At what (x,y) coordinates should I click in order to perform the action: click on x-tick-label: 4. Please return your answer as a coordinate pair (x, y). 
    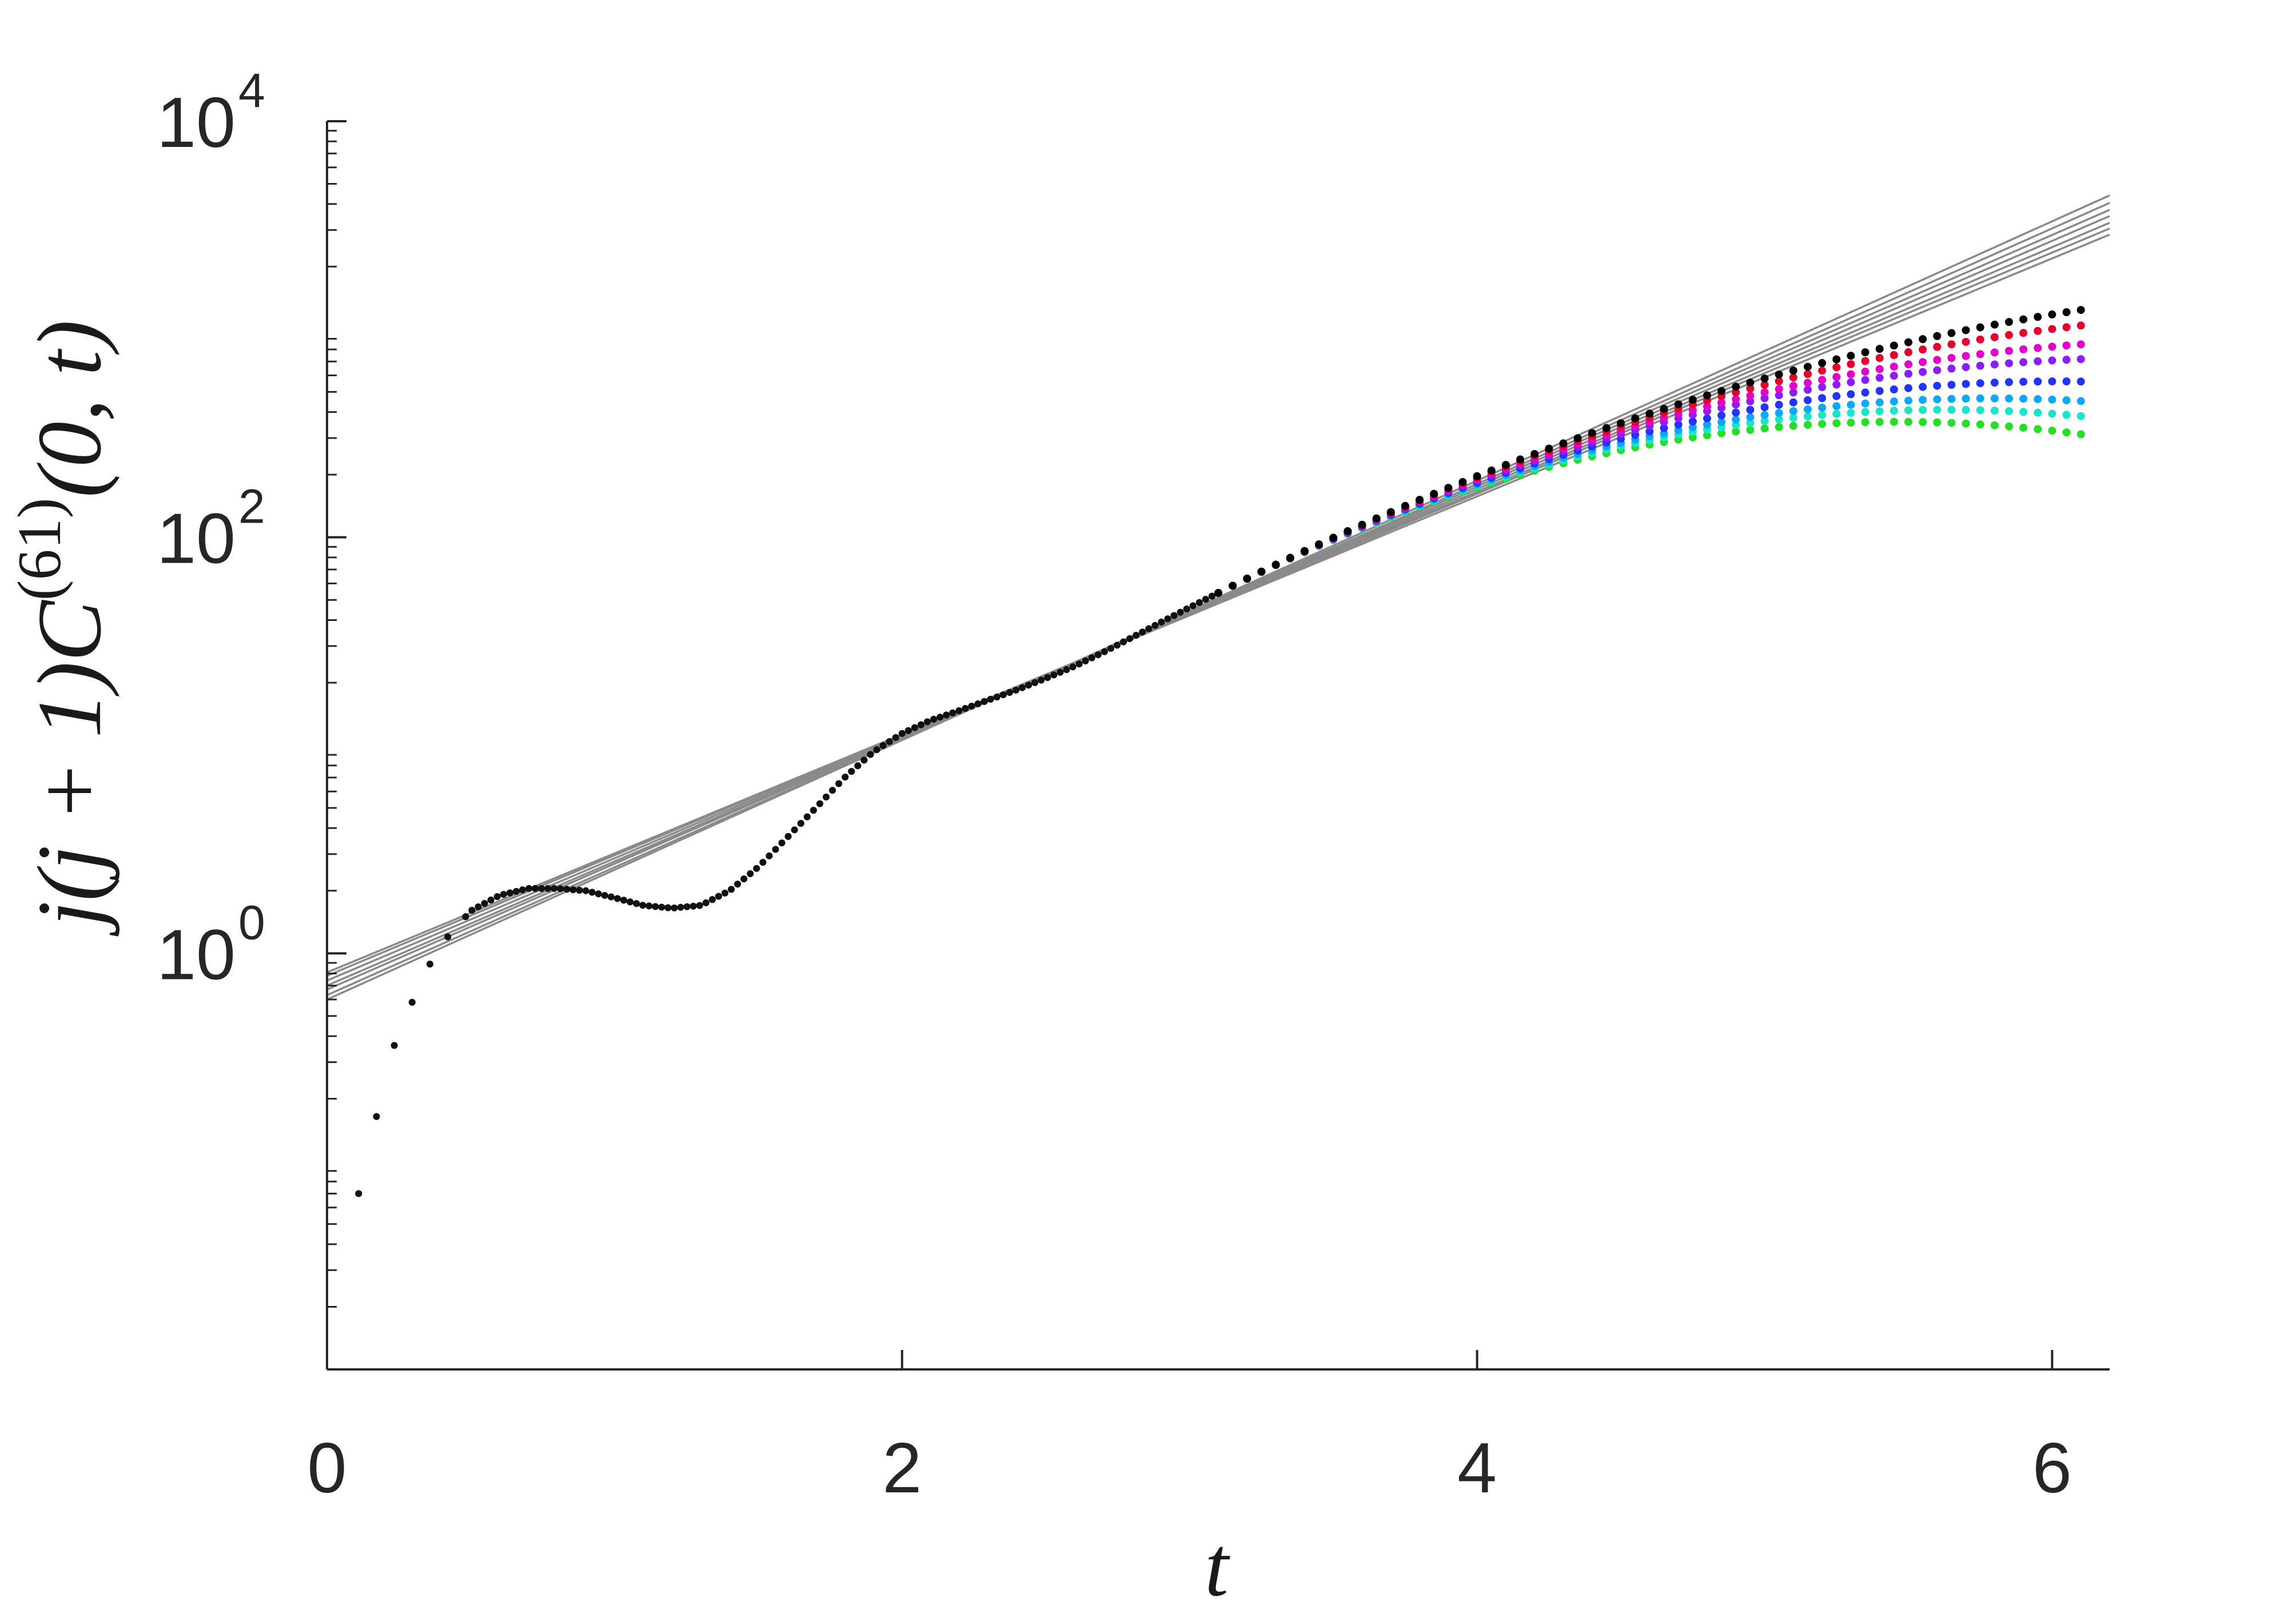
    Looking at the image, I should click on (1477, 1468).